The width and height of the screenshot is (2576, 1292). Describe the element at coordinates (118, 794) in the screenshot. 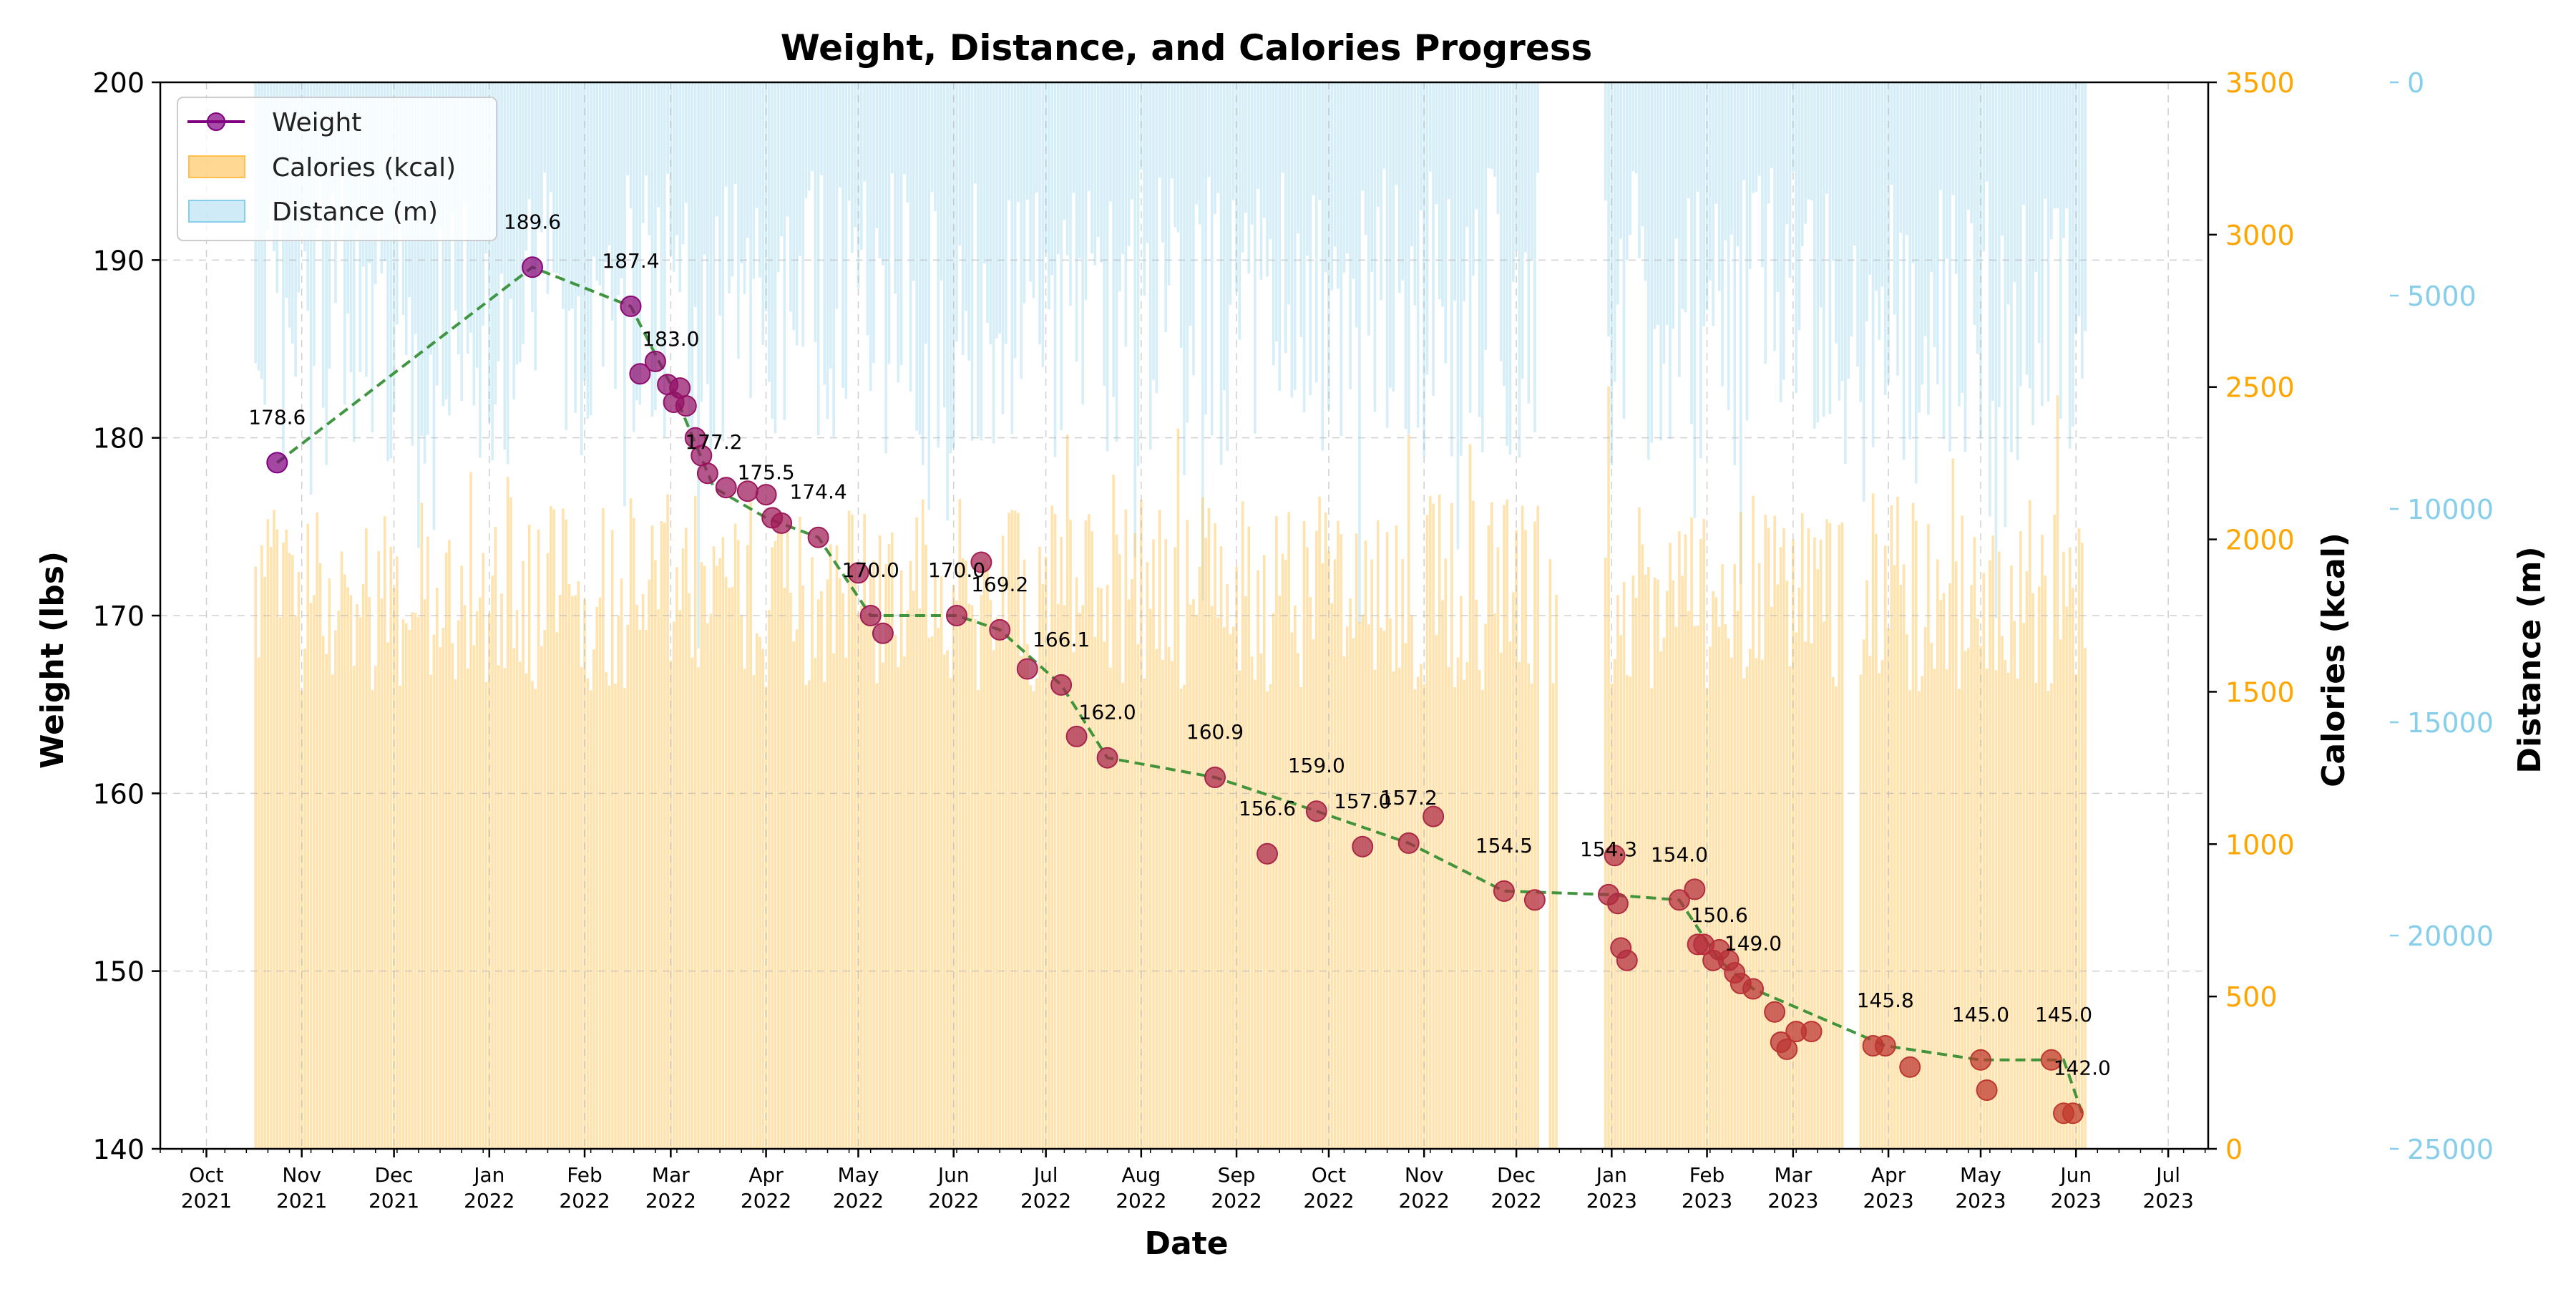

I see `y-tick-label: 160` at that location.